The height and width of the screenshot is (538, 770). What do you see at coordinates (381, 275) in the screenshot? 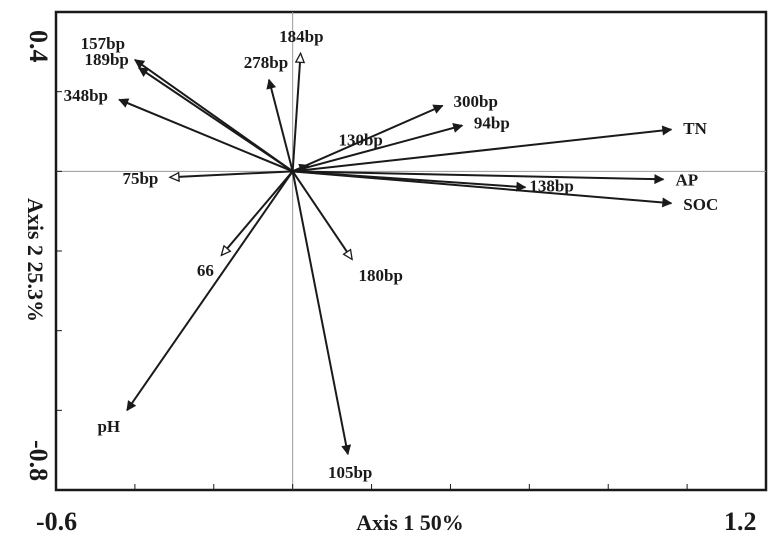
I see `vector-label-180bp: 180bp` at bounding box center [381, 275].